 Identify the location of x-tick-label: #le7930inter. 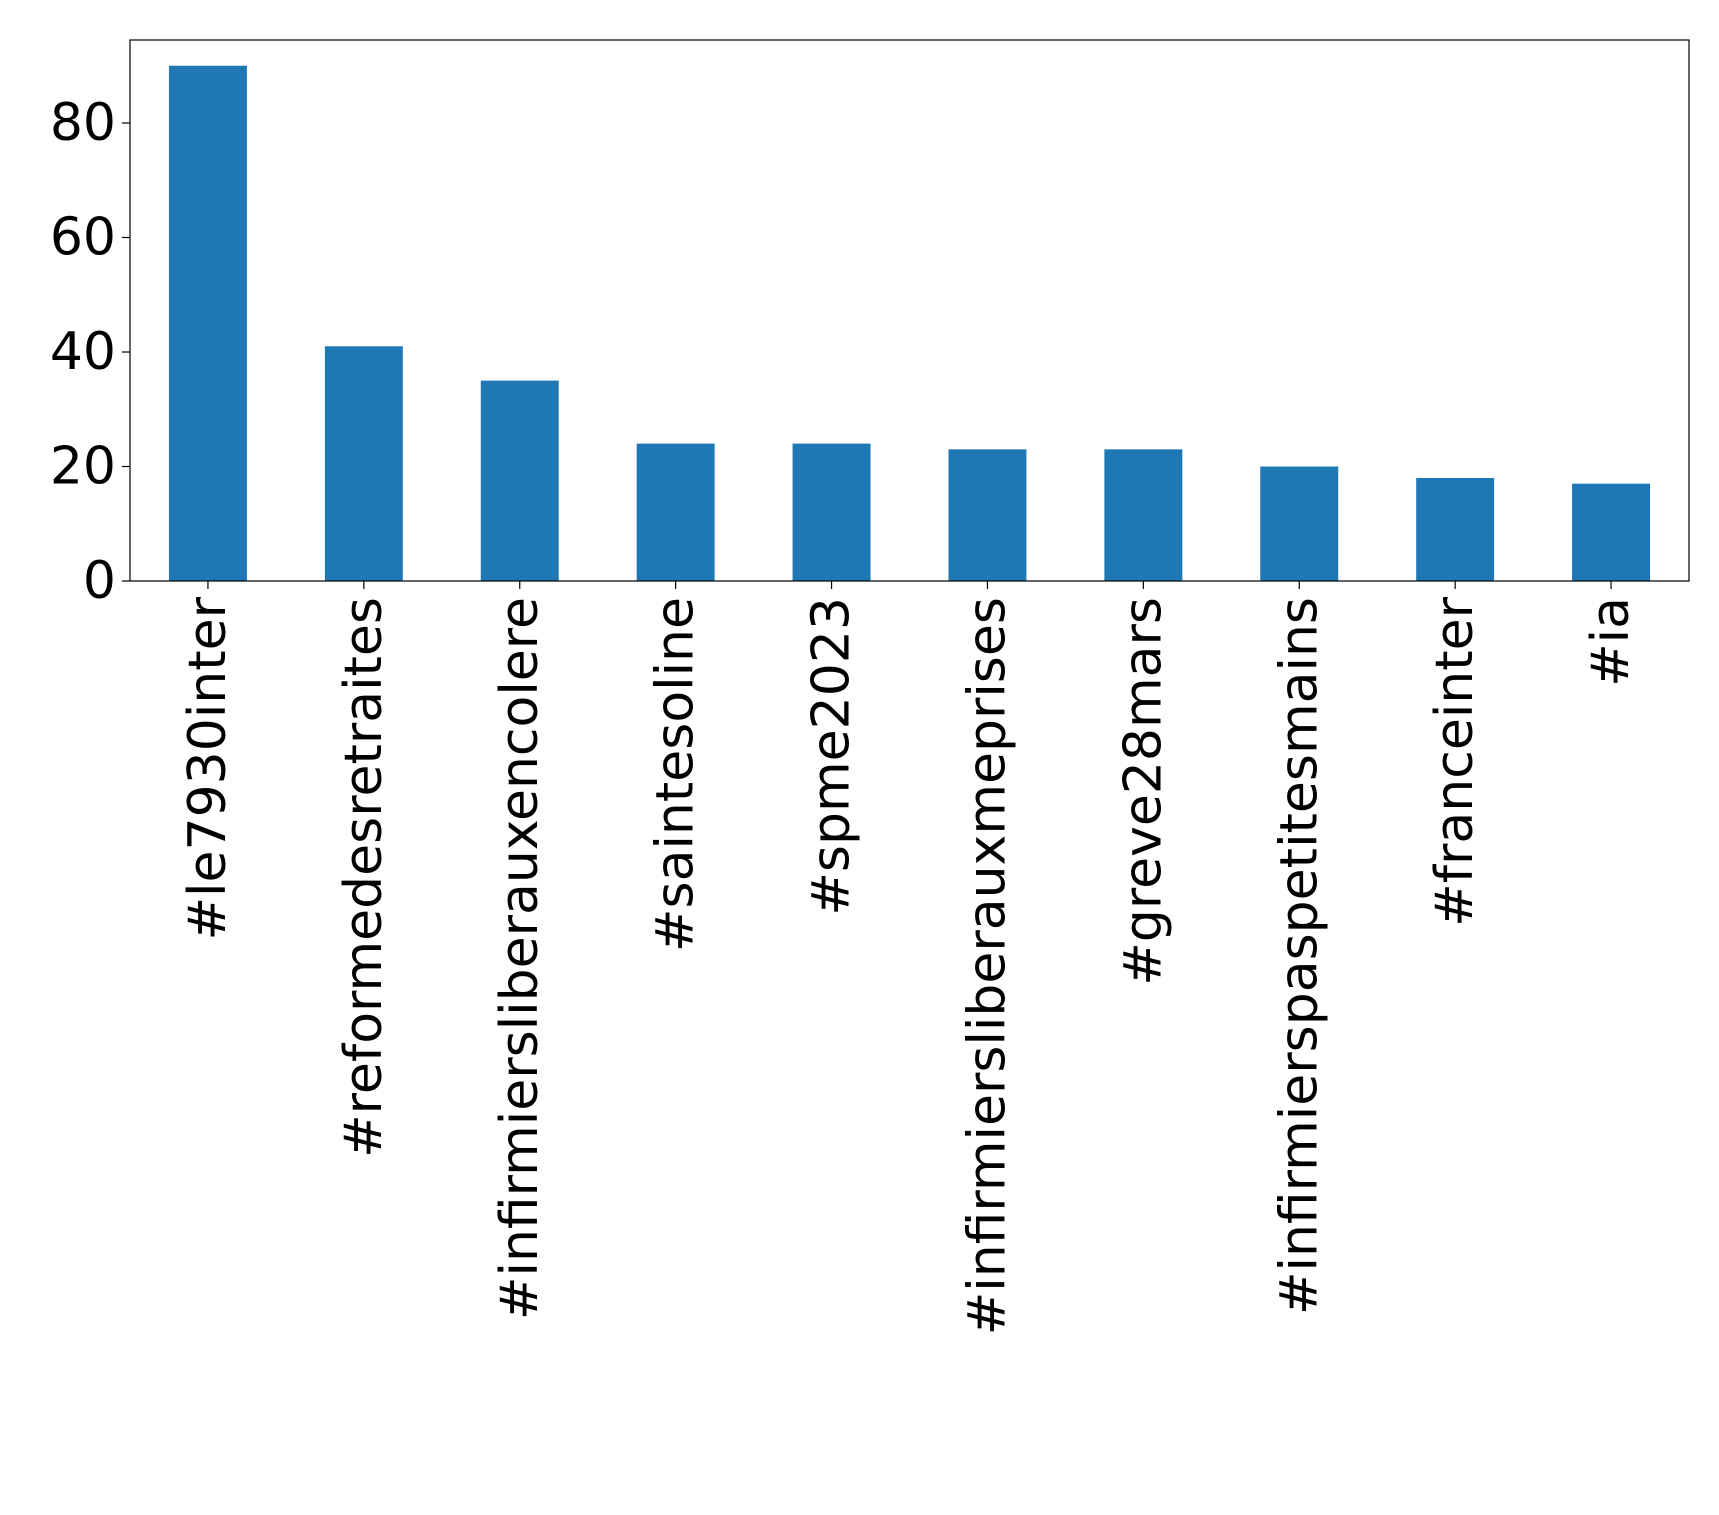
(208, 768).